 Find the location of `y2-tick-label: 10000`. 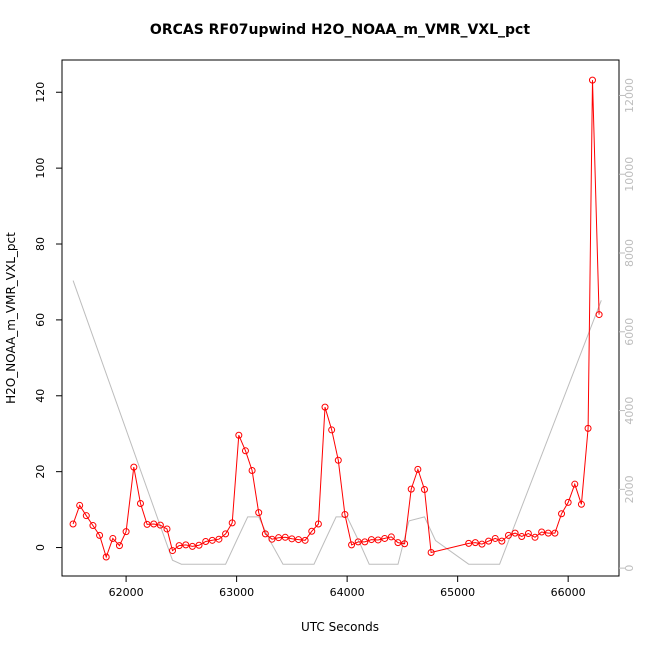

y2-tick-label: 10000 is located at coordinates (629, 174).